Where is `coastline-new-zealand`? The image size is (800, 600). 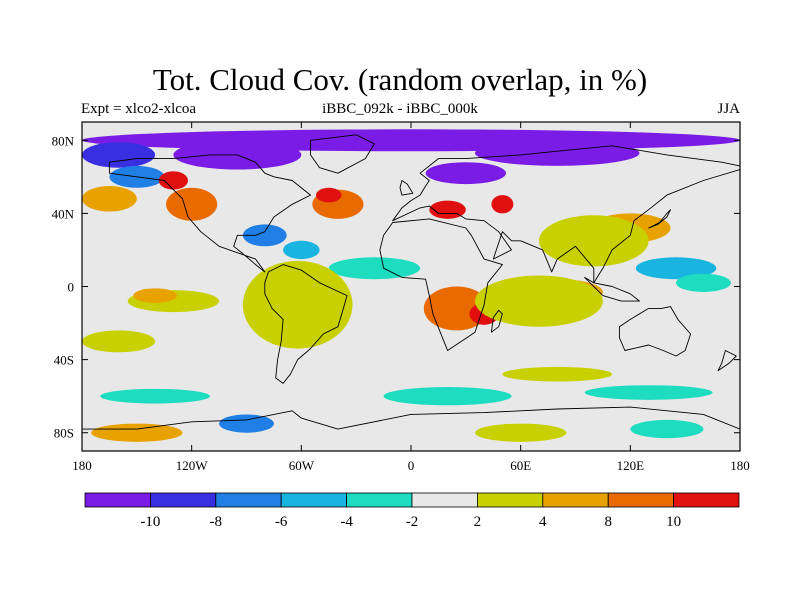 coastline-new-zealand is located at coordinates (727, 361).